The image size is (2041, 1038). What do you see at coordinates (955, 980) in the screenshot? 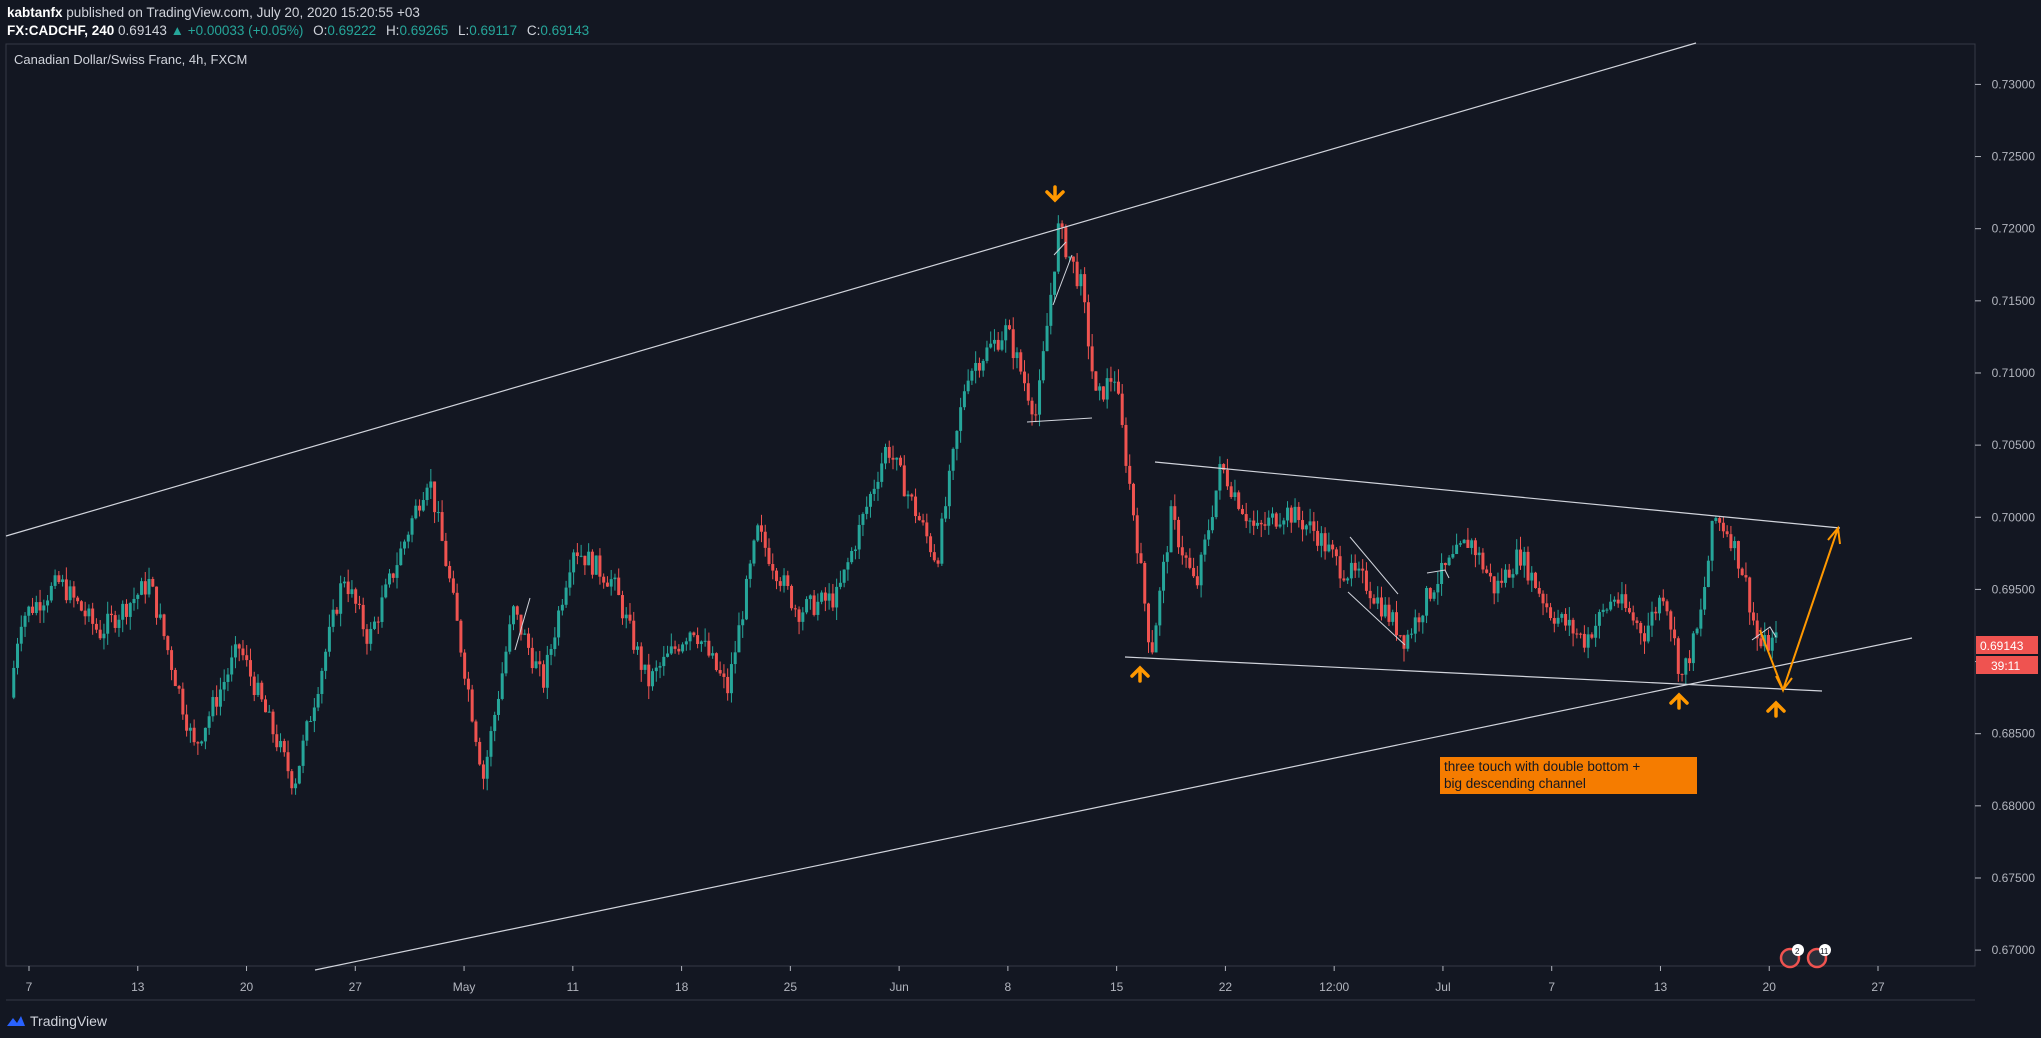
I see `time-axis: 7 13 20 27 May 11 18 25 Jun 8 15 22 12:00 Jul 7 13 20 27` at bounding box center [955, 980].